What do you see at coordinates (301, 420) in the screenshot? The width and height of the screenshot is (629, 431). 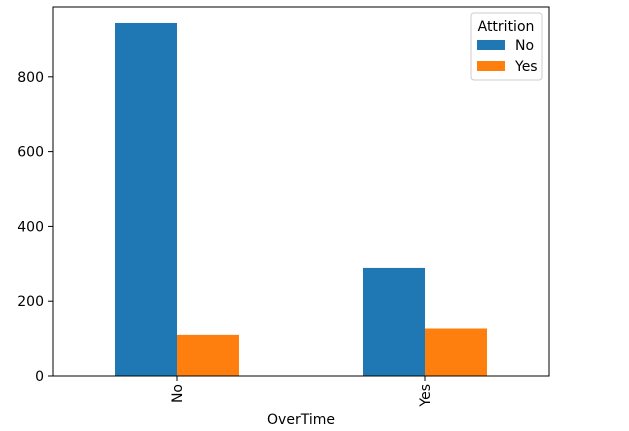 I see `x-axis-label: OverTime` at bounding box center [301, 420].